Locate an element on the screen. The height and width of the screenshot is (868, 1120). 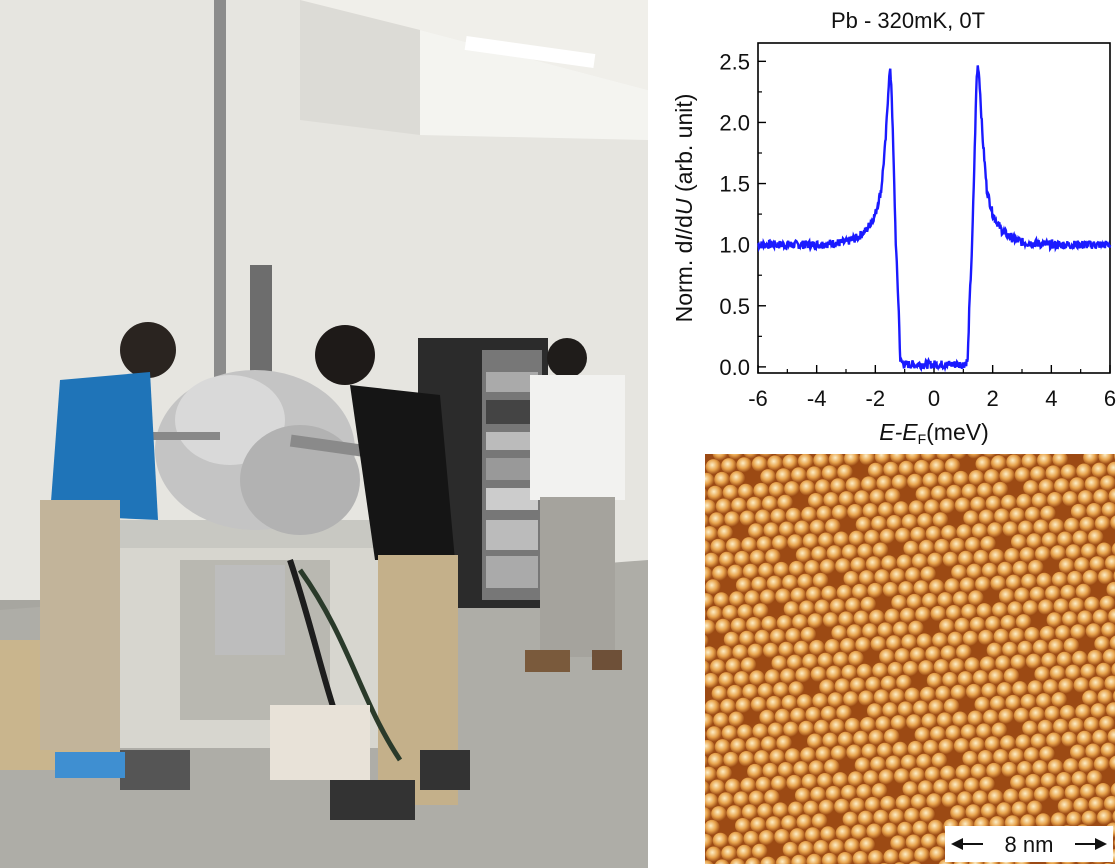
y-axis-label-prefix: Norm. d is located at coordinates (684, 282).